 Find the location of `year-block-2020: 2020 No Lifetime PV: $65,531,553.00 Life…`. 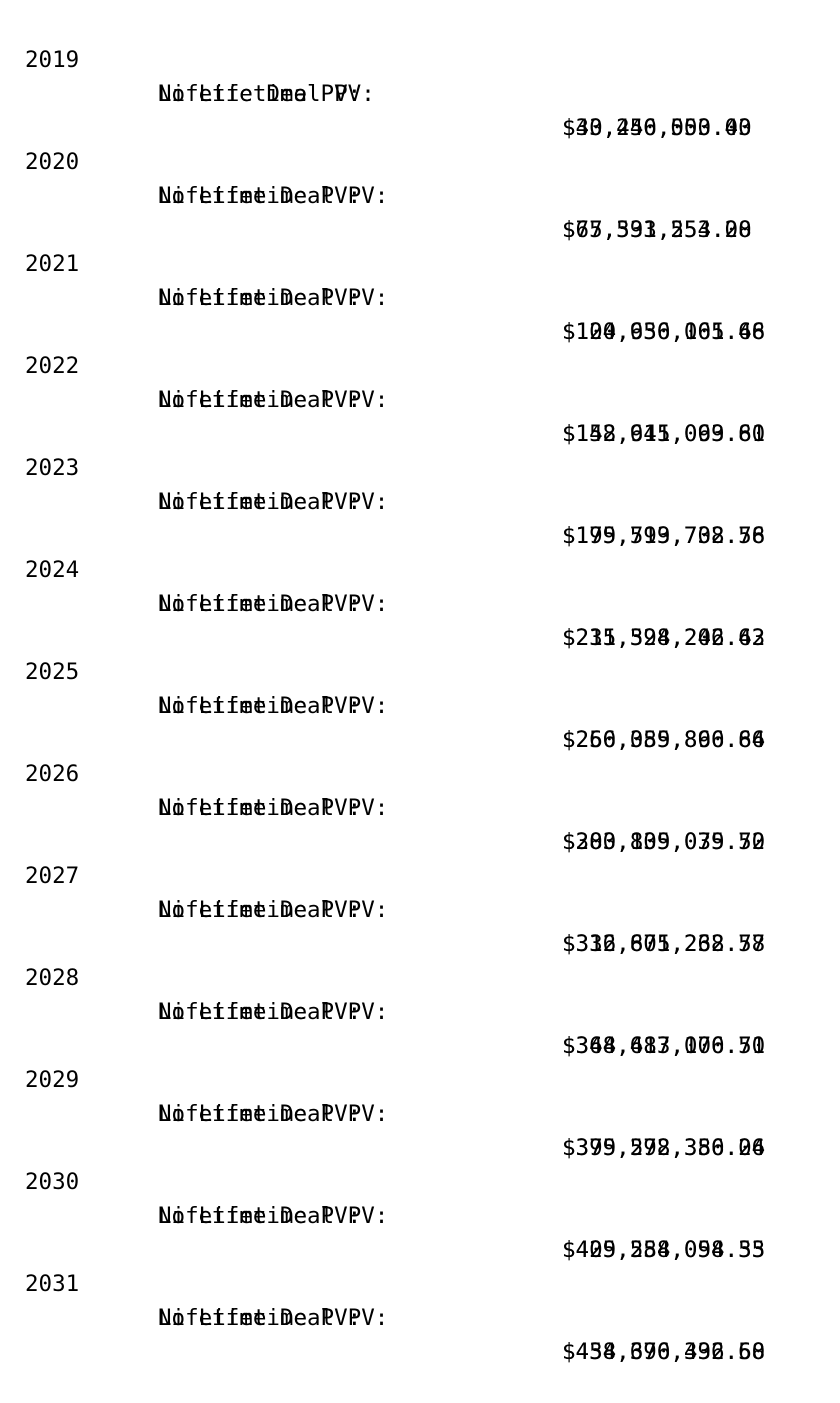

year-block-2020: 2020 No Lifetime PV: $65,531,553.00 Life… is located at coordinates (425, 177).